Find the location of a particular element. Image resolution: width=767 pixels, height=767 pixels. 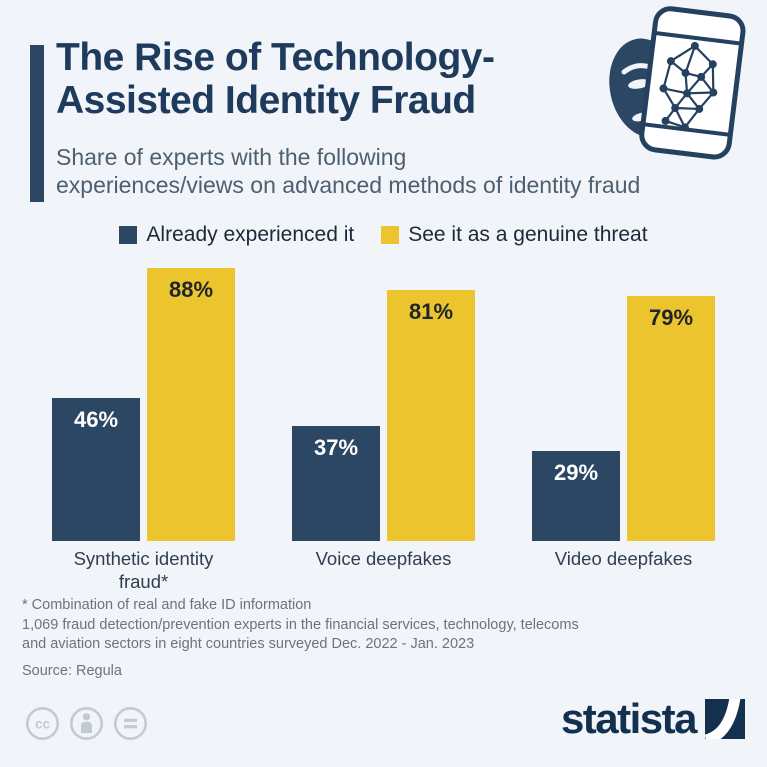

statista-logo: statista is located at coordinates (652, 718).